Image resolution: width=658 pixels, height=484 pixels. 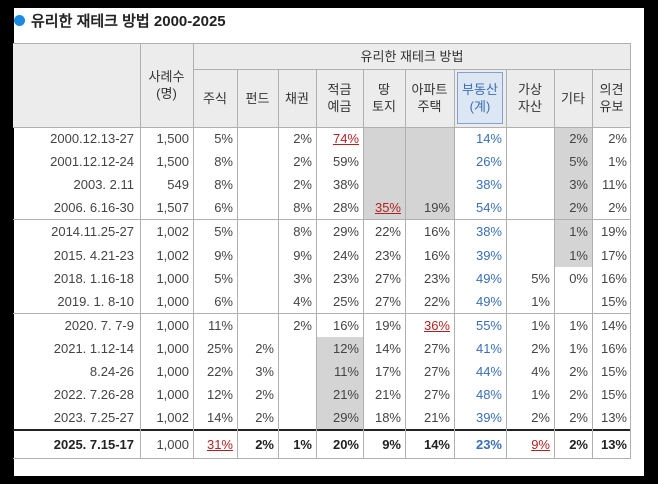 What do you see at coordinates (322, 43) in the screenshot?
I see `top-border` at bounding box center [322, 43].